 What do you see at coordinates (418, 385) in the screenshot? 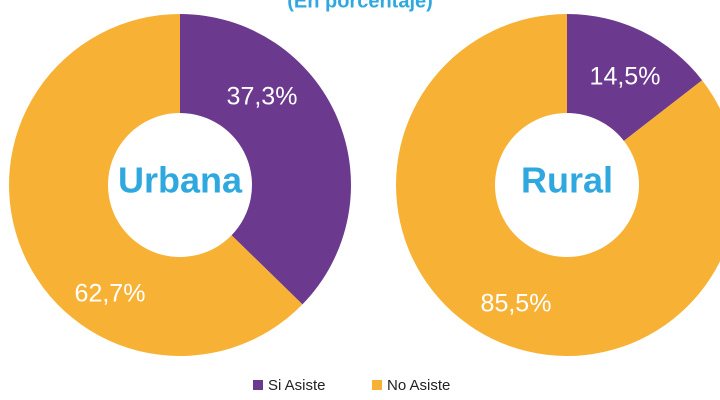
I see `legend-label: No Asiste` at bounding box center [418, 385].